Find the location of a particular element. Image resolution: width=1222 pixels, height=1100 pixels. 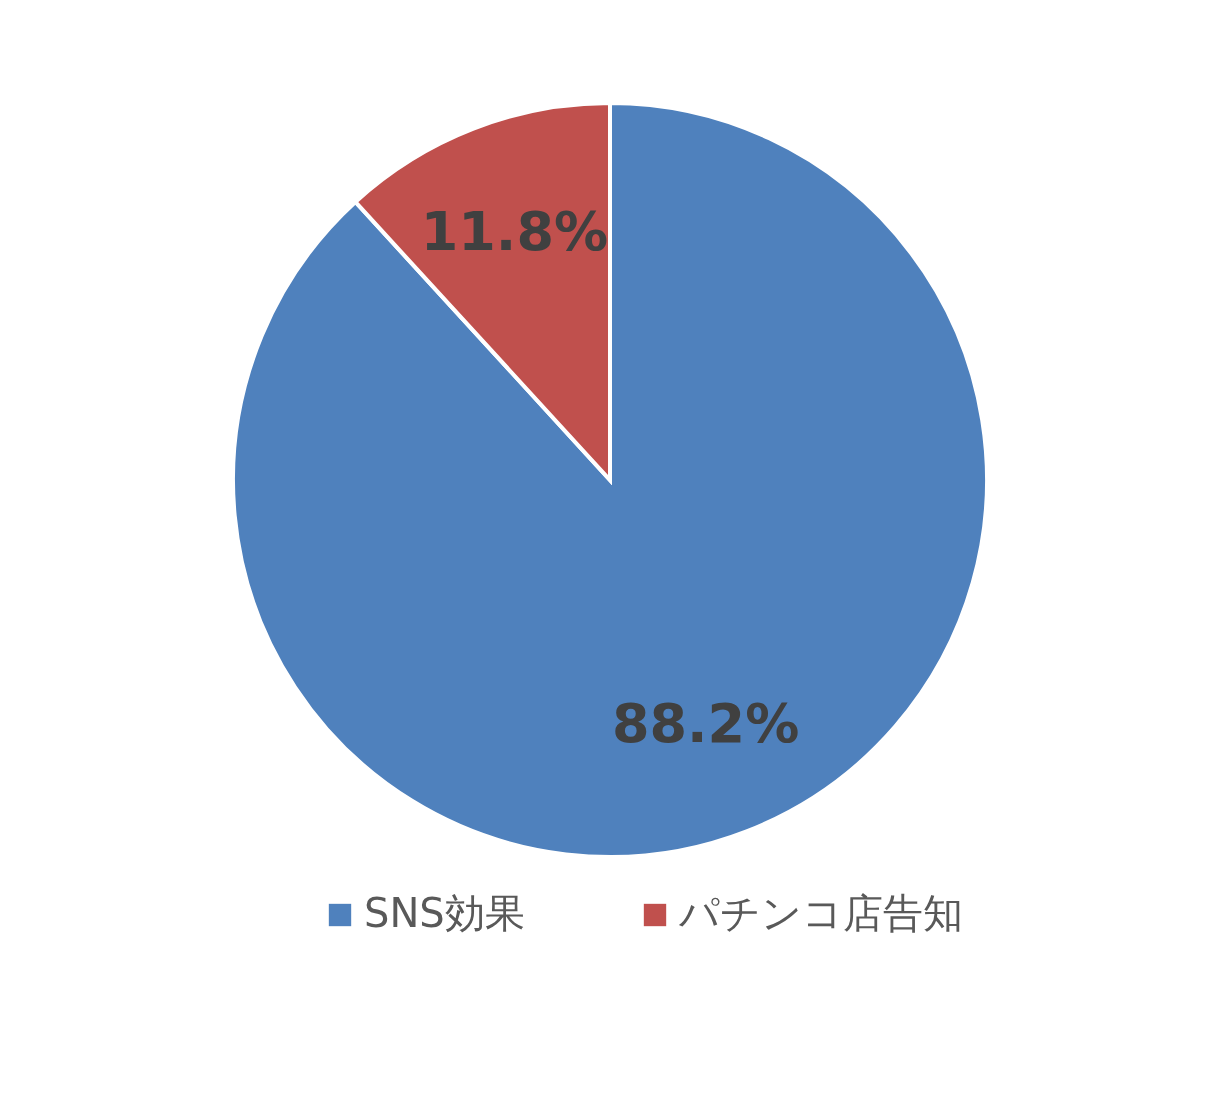

legend-label: パチンコ店告知 is located at coordinates (820, 913).